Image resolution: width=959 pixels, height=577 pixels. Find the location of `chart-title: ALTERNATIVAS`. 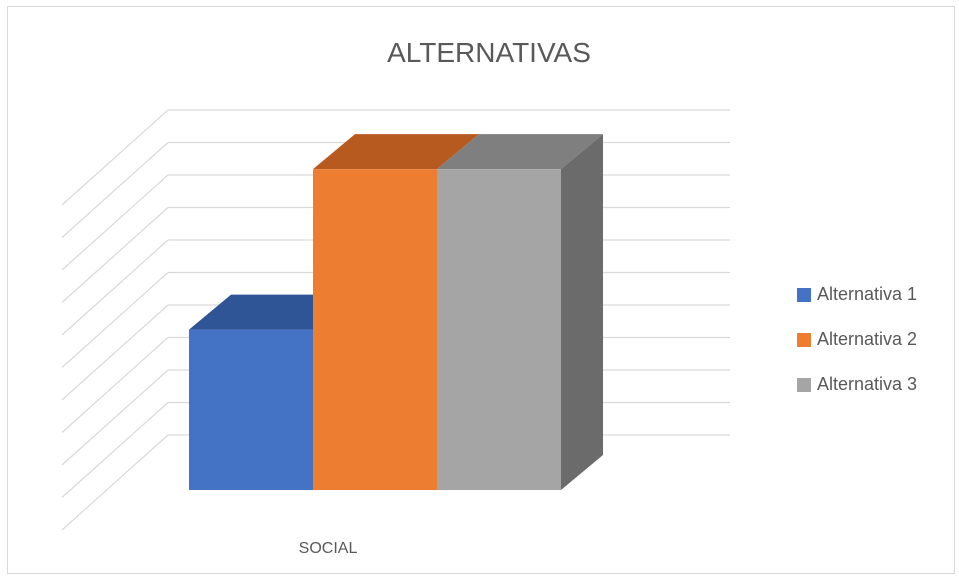

chart-title: ALTERNATIVAS is located at coordinates (489, 52).